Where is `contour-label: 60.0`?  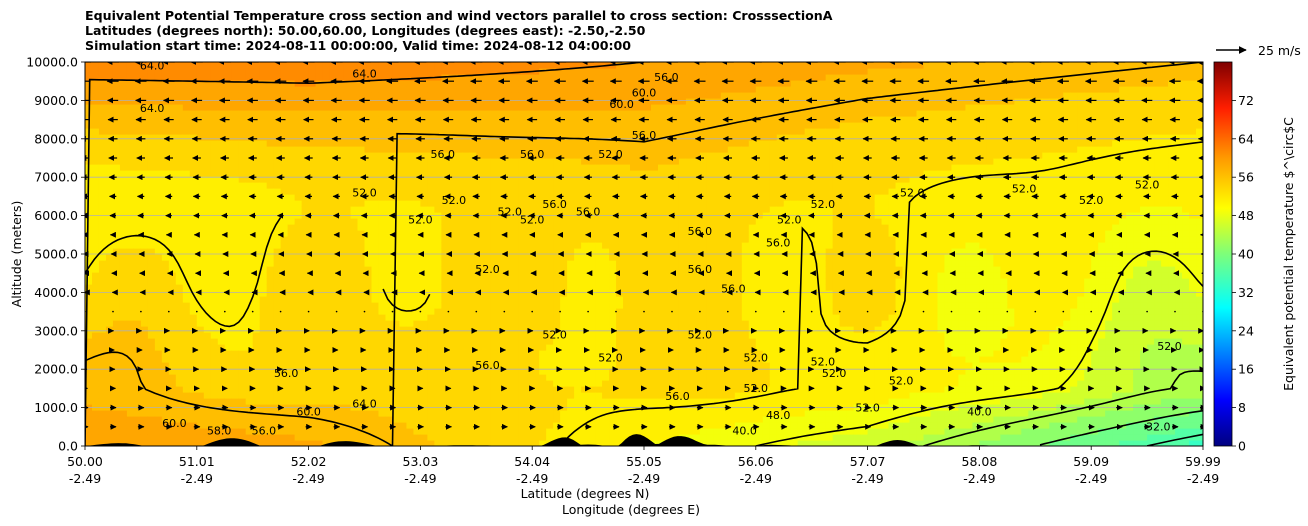
contour-label: 60.0 is located at coordinates (308, 411).